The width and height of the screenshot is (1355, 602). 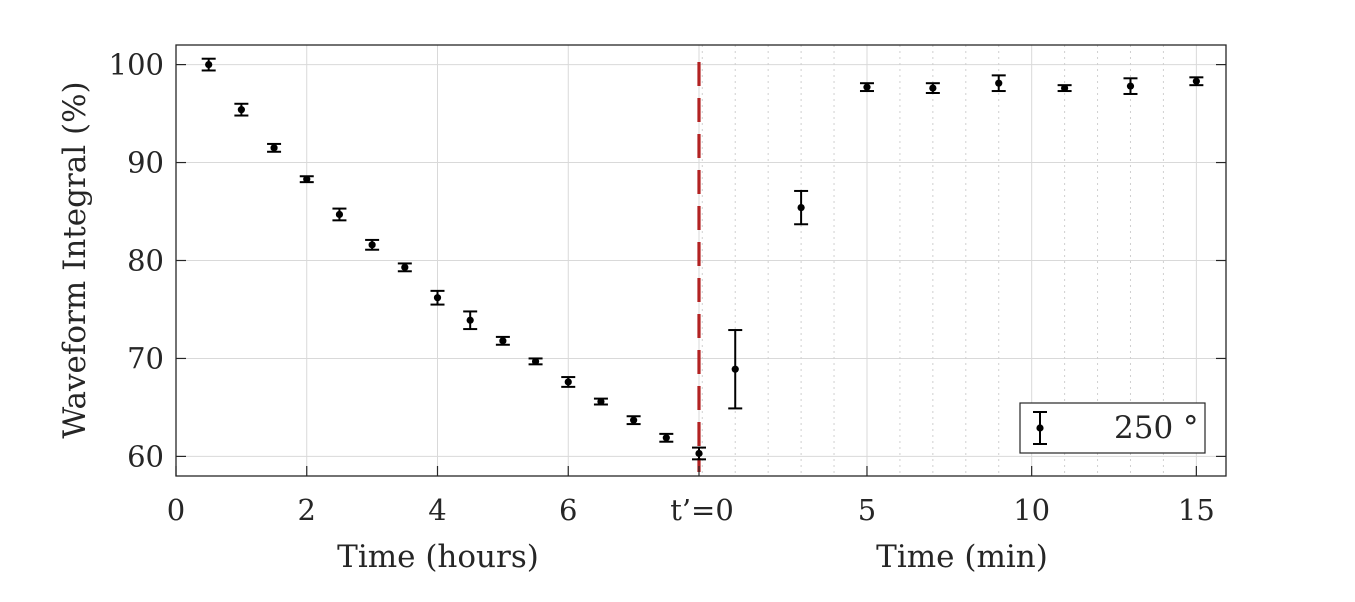 What do you see at coordinates (437, 510) in the screenshot?
I see `x-tick-label: 4` at bounding box center [437, 510].